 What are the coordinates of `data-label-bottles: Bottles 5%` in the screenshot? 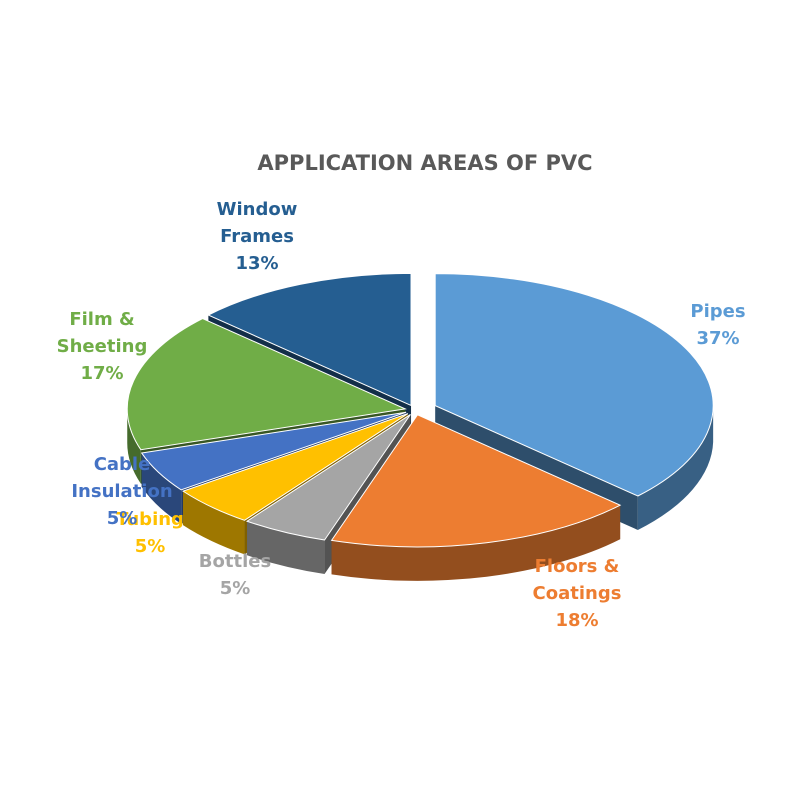 It's located at (235, 575).